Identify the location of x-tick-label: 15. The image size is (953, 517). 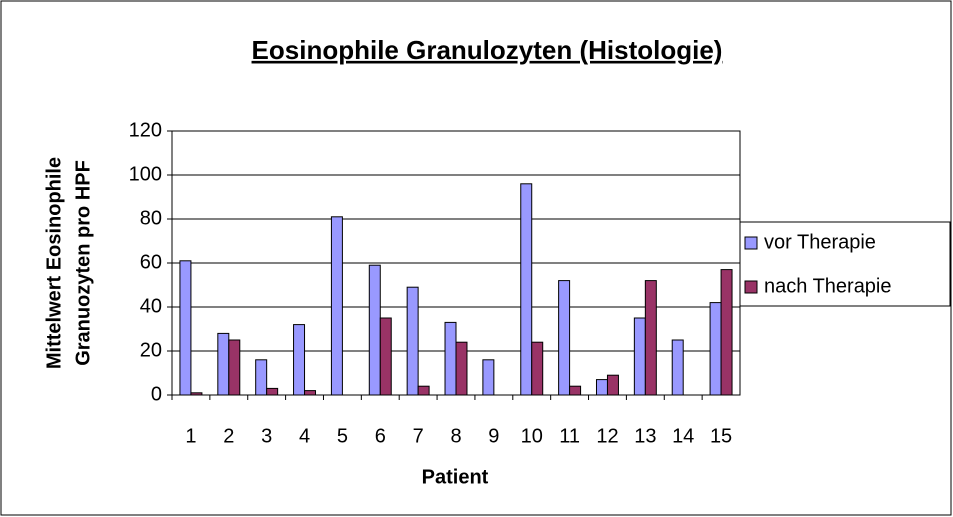
(721, 436).